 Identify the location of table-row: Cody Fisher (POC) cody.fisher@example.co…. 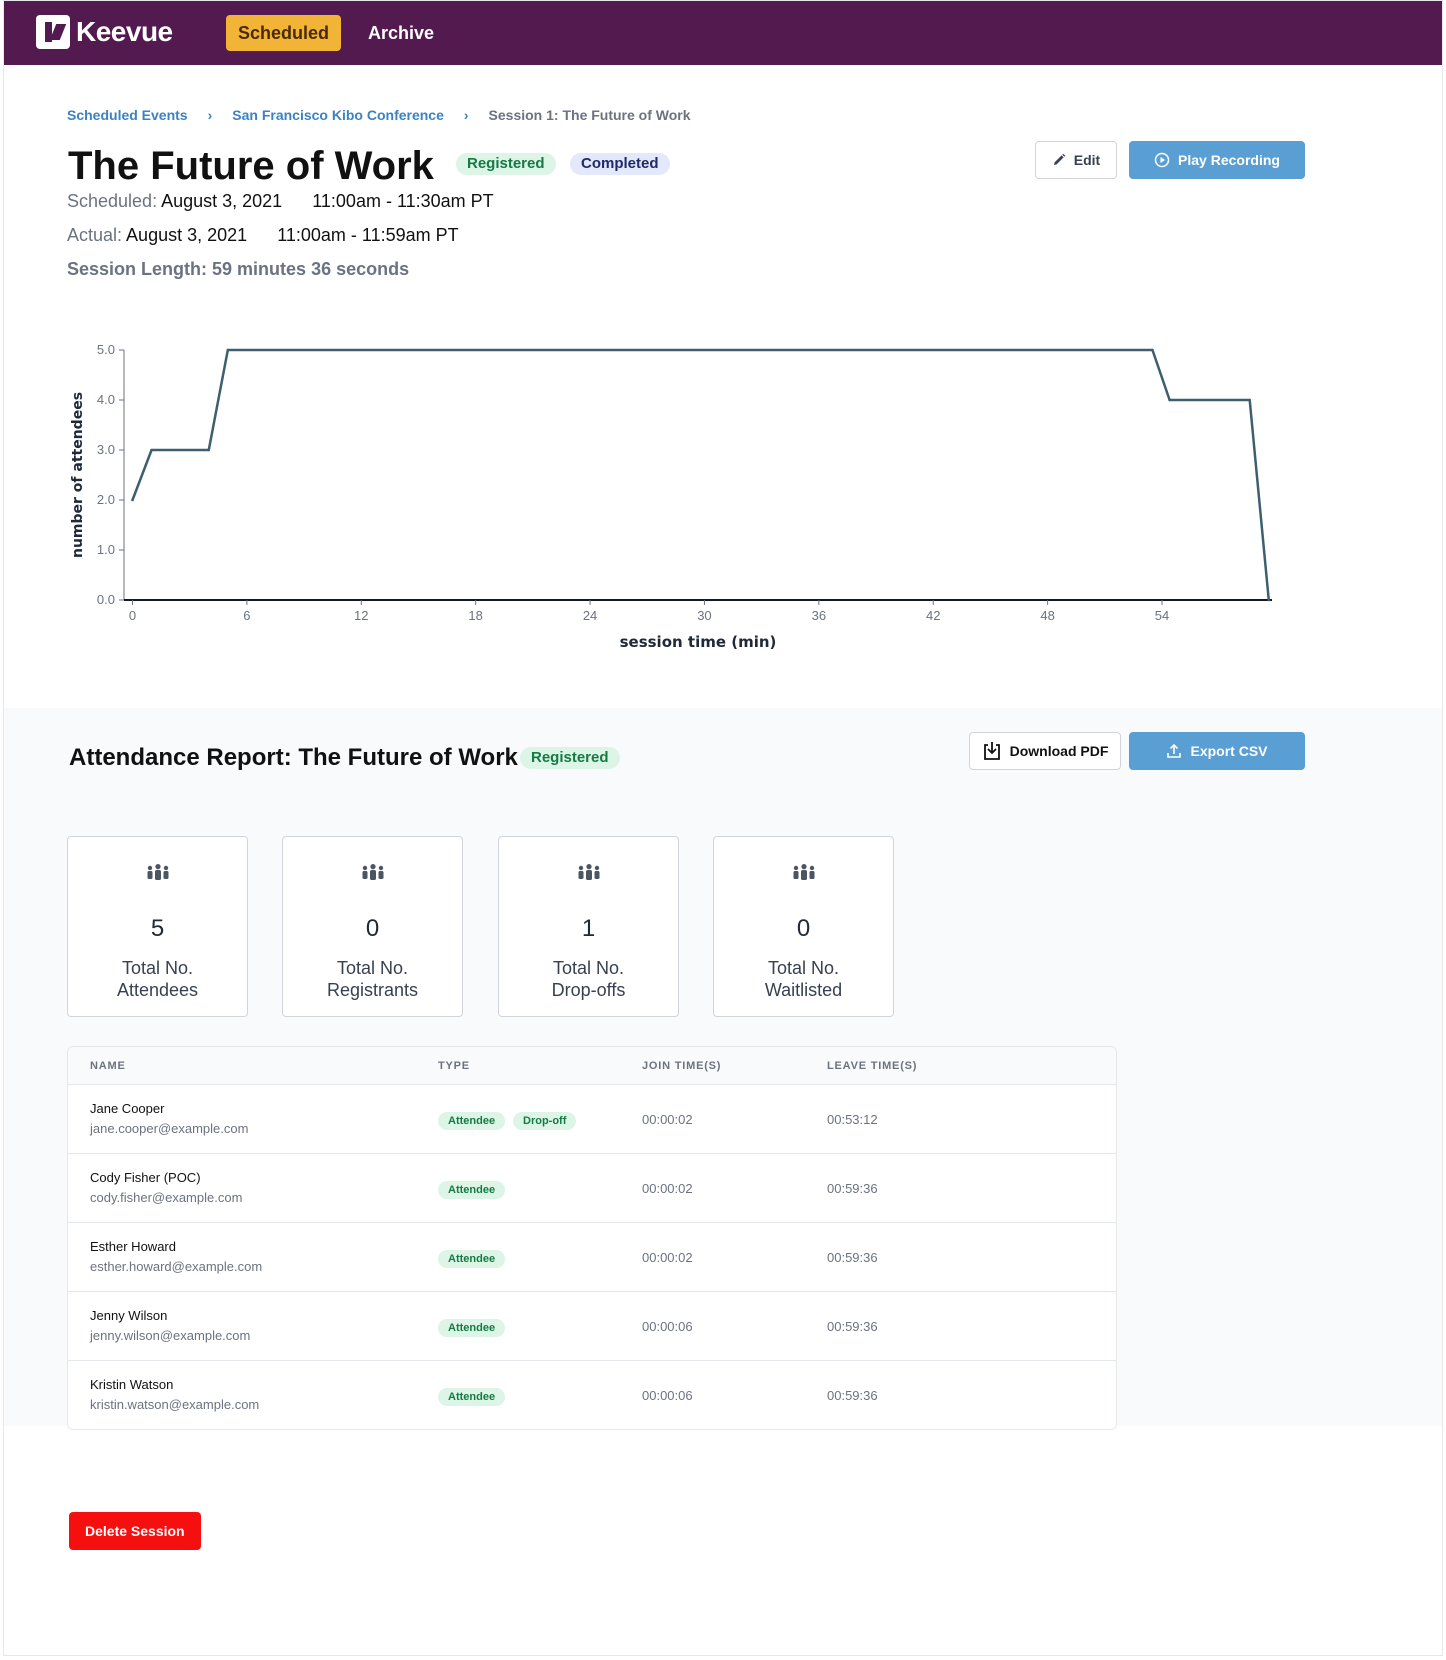
(592, 1188).